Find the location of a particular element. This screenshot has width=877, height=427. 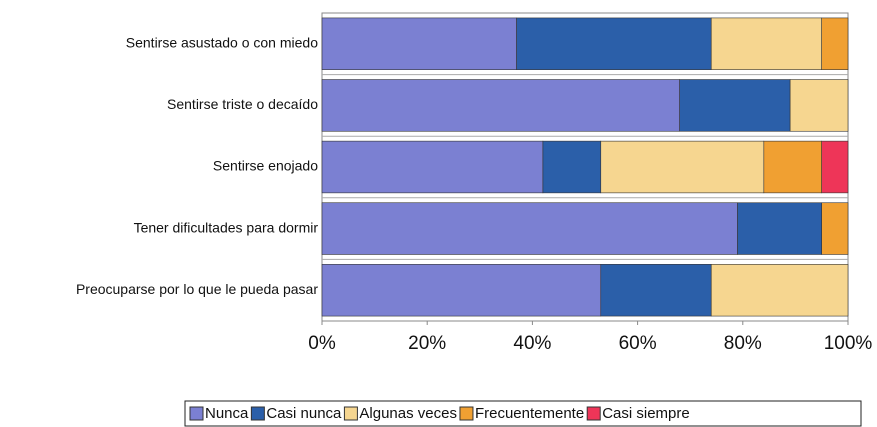

legend-label: Algunas veces is located at coordinates (408, 413).